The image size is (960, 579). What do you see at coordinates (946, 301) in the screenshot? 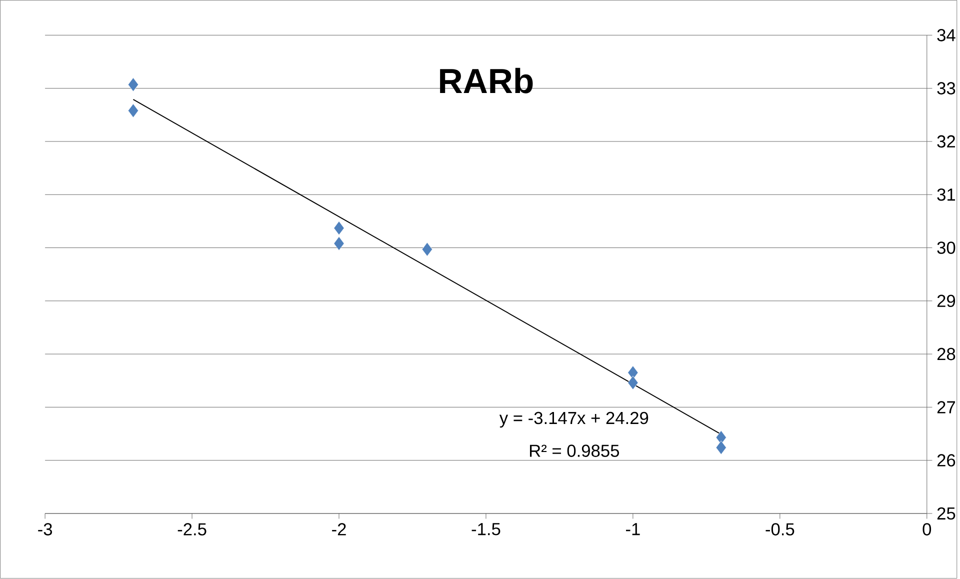
I see `y-tick-label: 29` at bounding box center [946, 301].